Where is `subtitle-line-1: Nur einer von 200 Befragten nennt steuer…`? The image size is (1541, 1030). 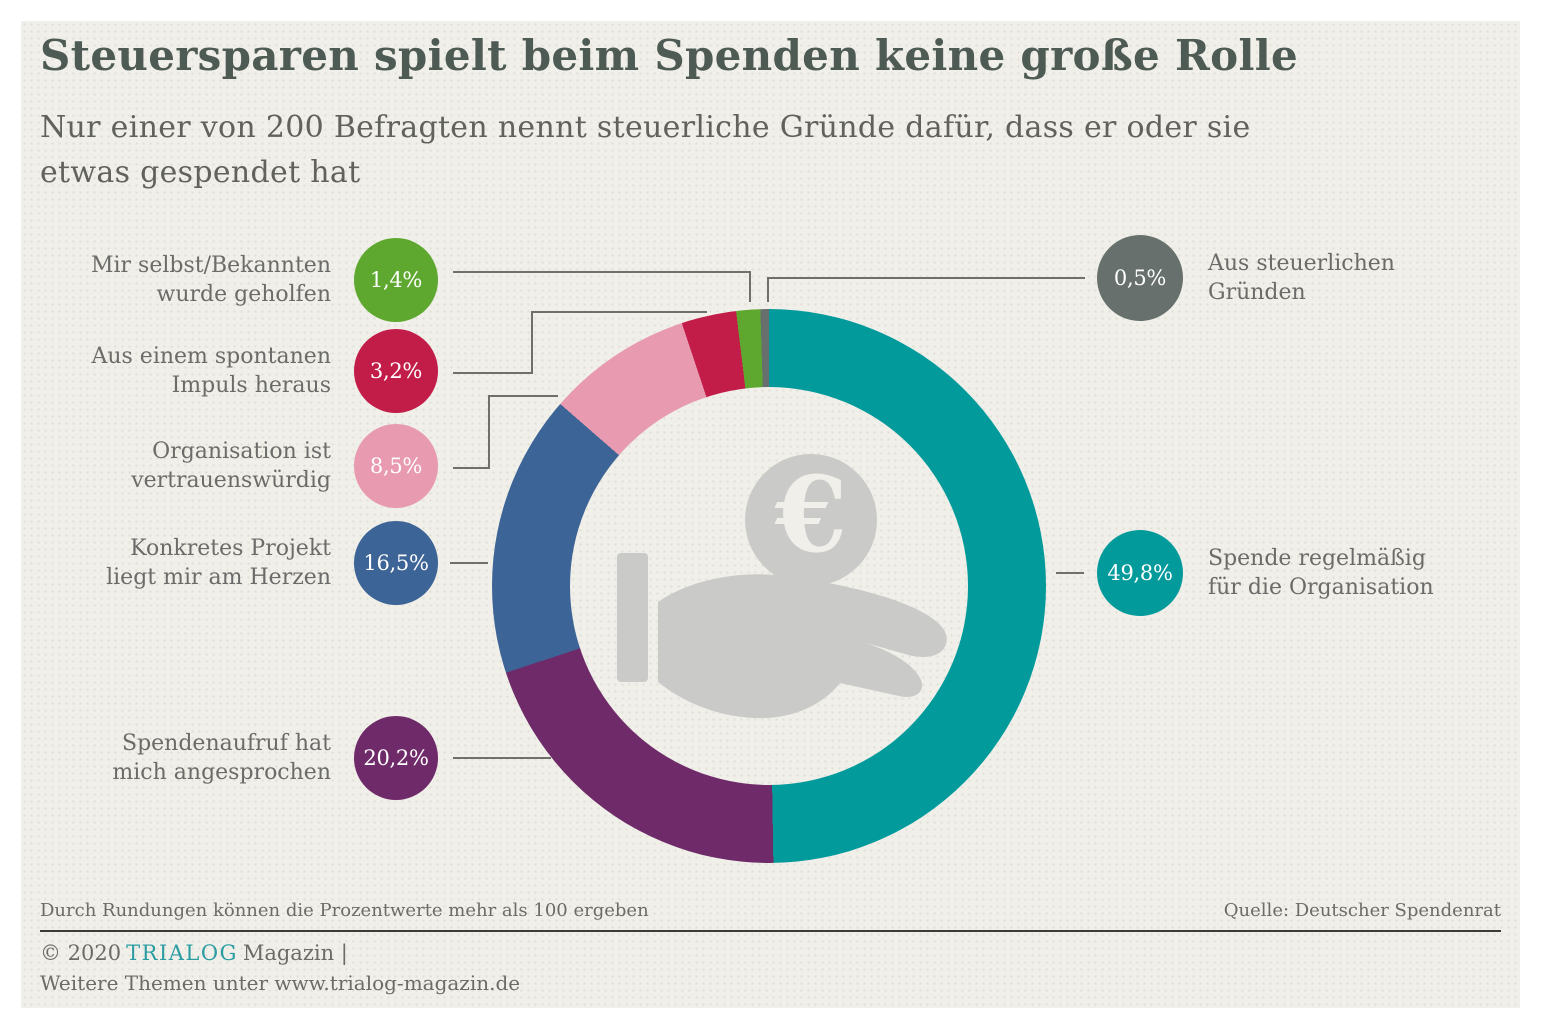
subtitle-line-1: Nur einer von 200 Befragten nennt steuer… is located at coordinates (645, 127).